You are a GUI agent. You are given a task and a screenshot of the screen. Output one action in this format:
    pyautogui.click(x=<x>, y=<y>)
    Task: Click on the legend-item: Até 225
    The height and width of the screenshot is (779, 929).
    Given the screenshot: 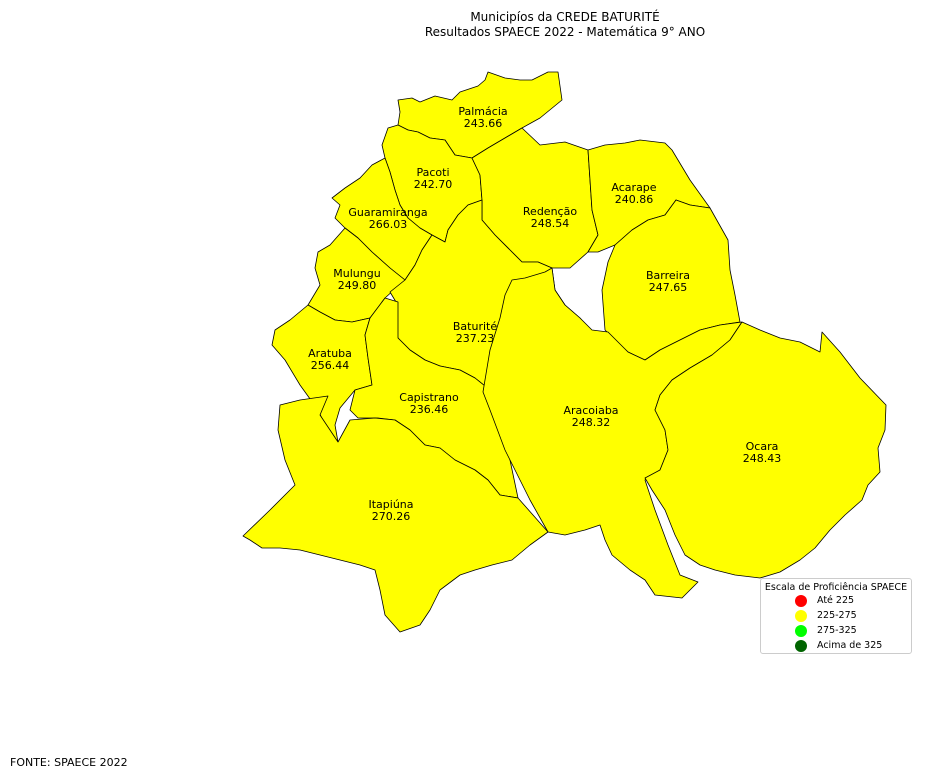 What is the action you would take?
    pyautogui.click(x=853, y=600)
    